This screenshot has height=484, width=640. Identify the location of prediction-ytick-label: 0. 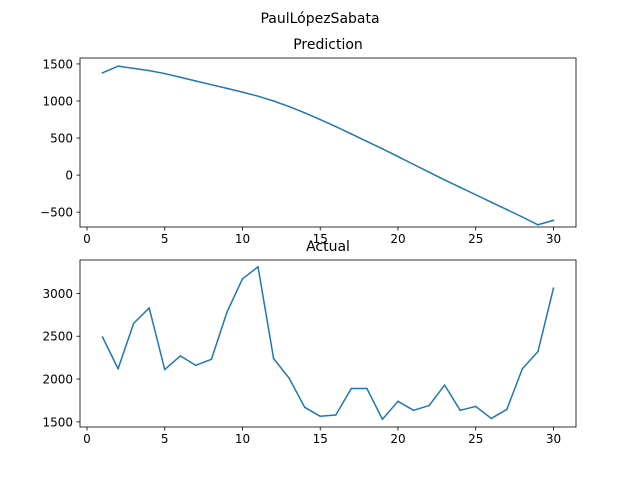
(69, 176).